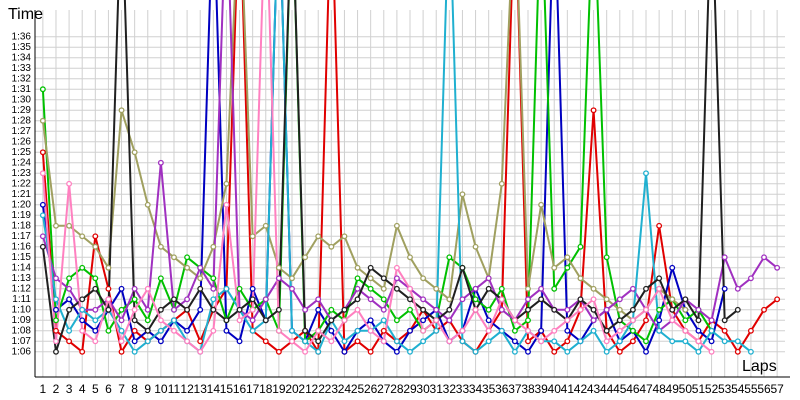 Image resolution: width=800 pixels, height=400 pixels. I want to click on x-tick-label: 56, so click(764, 389).